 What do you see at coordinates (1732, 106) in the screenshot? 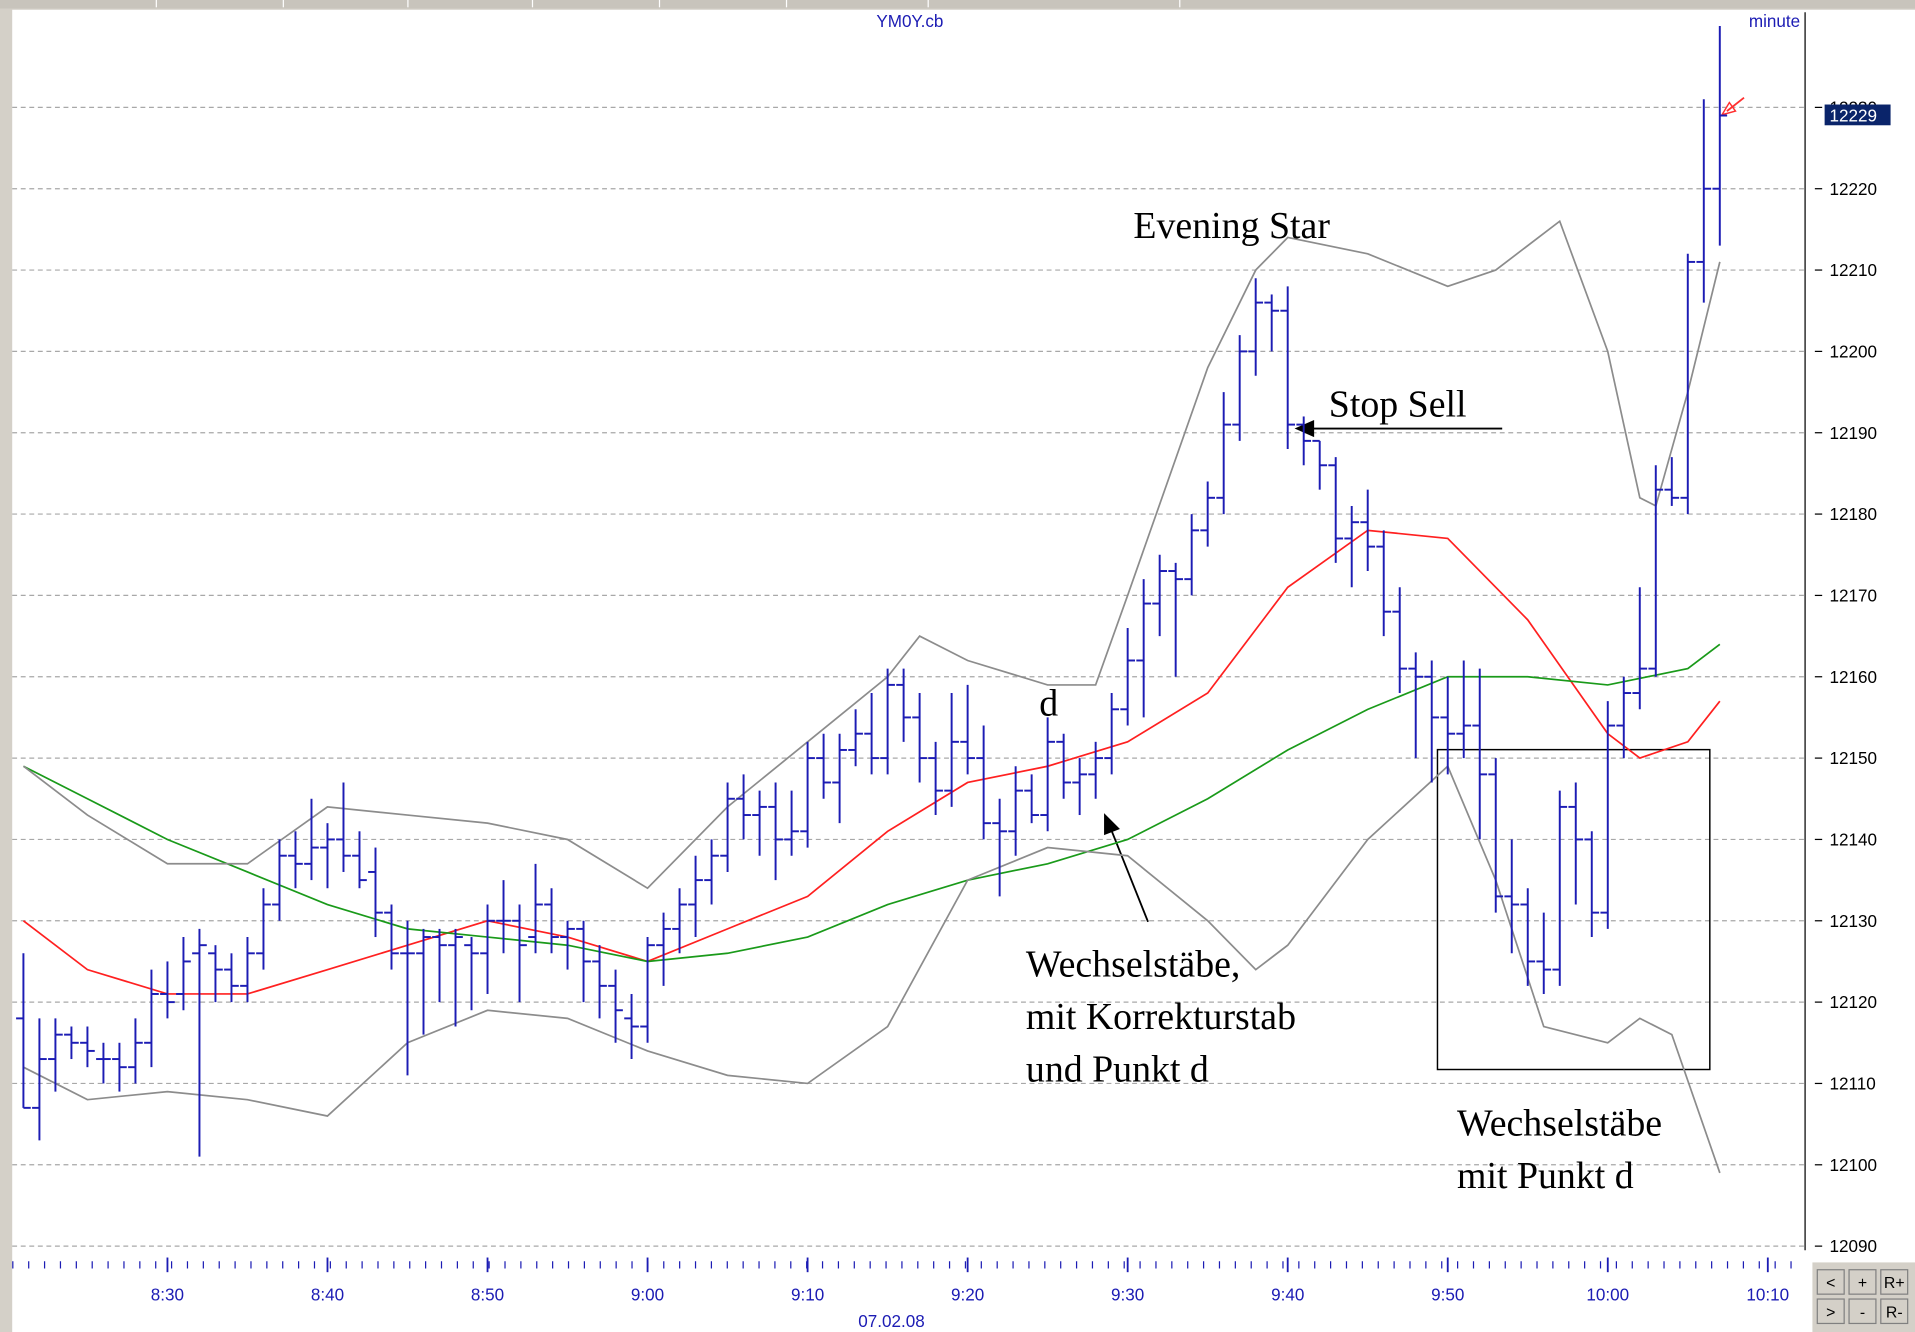
I see `last-price-arrow` at bounding box center [1732, 106].